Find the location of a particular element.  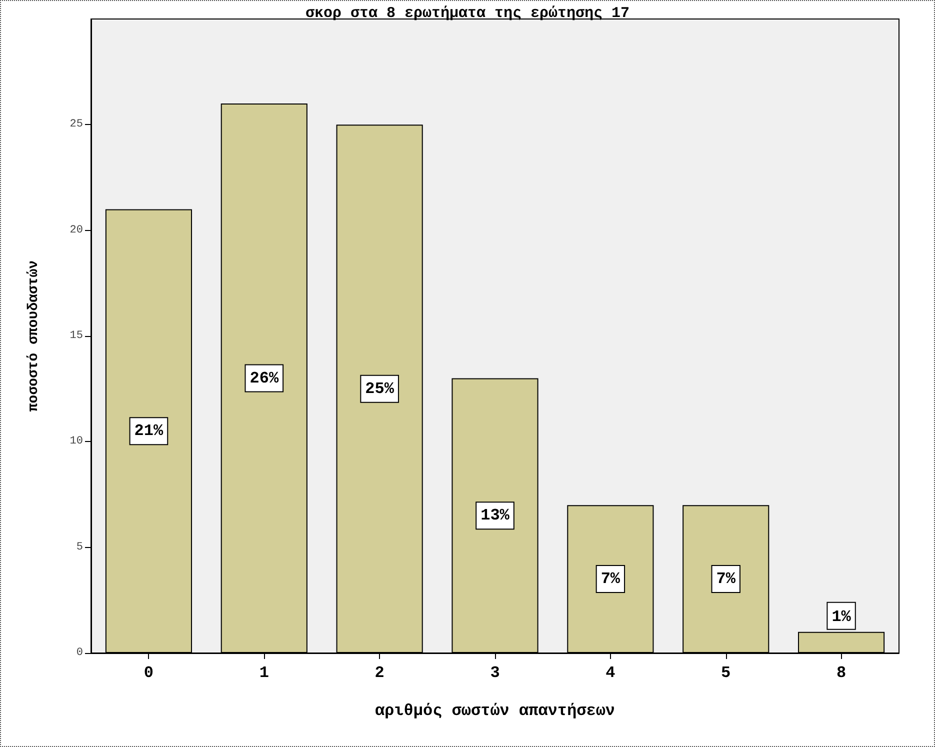

data-label: 1% is located at coordinates (842, 617).